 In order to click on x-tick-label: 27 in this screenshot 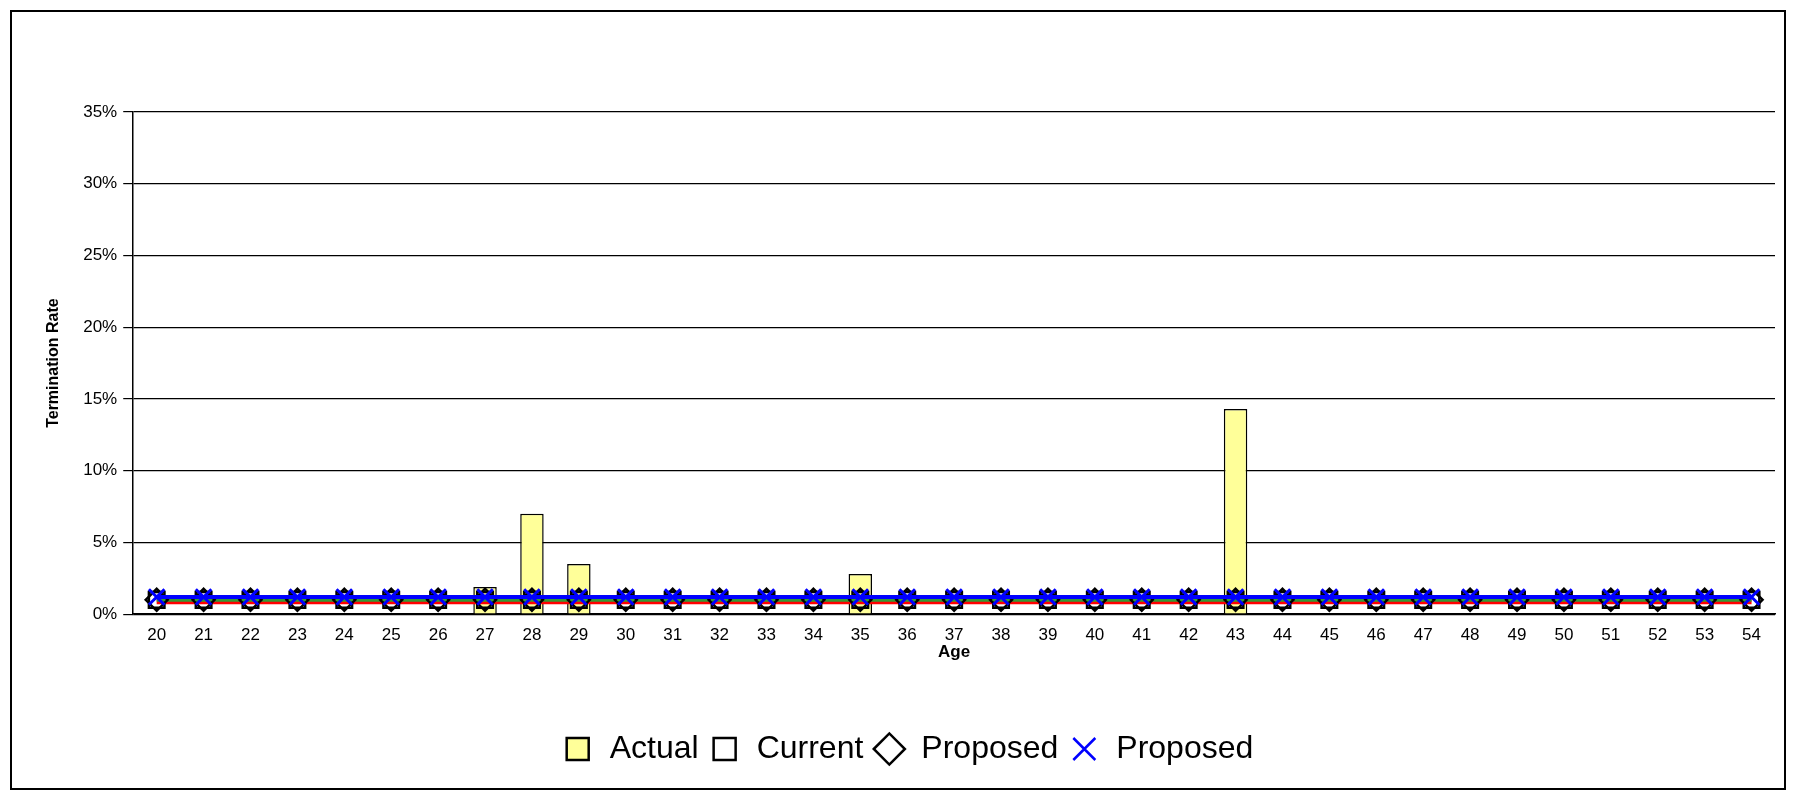, I will do `click(485, 635)`.